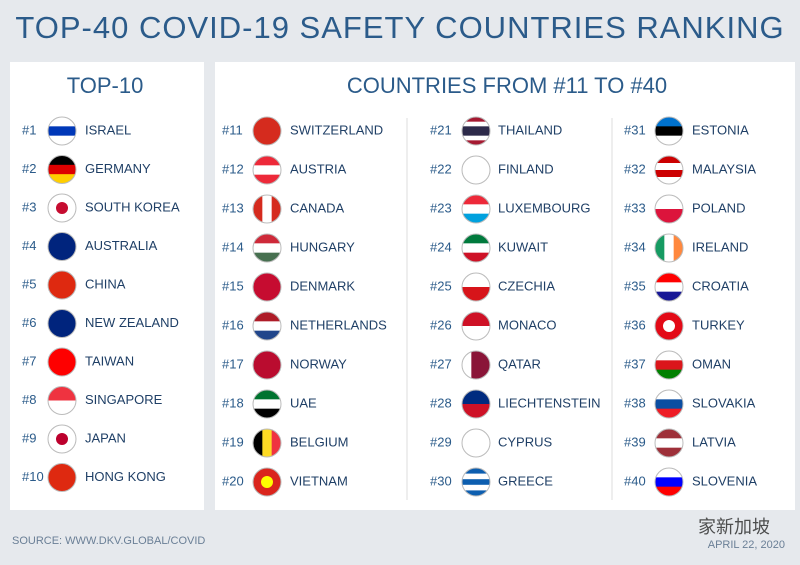  What do you see at coordinates (724, 402) in the screenshot?
I see `country-name: SLOVAKIA` at bounding box center [724, 402].